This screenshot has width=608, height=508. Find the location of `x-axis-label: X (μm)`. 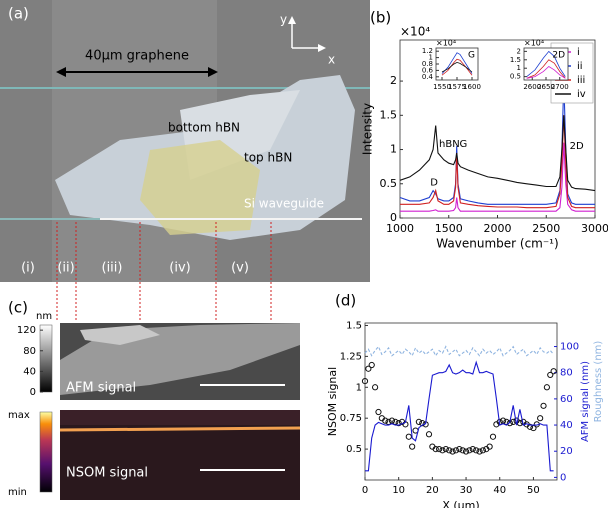

x-axis-label: X (μm) is located at coordinates (460, 503).